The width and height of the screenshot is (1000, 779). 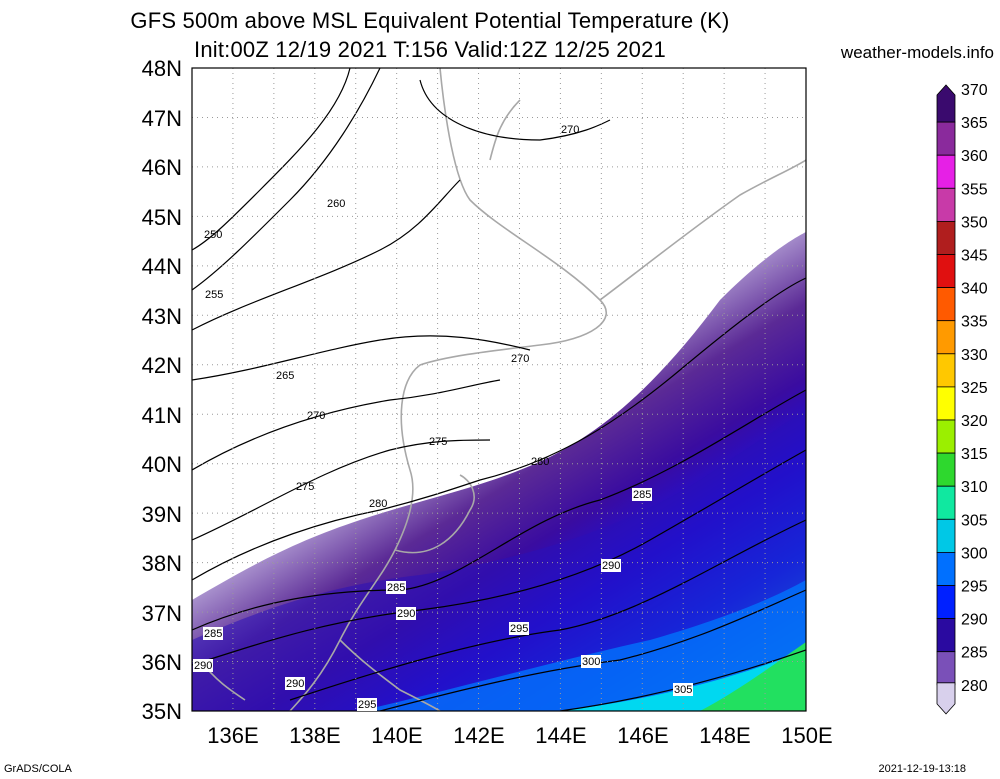 What do you see at coordinates (162, 415) in the screenshot?
I see `lat-label: 41N` at bounding box center [162, 415].